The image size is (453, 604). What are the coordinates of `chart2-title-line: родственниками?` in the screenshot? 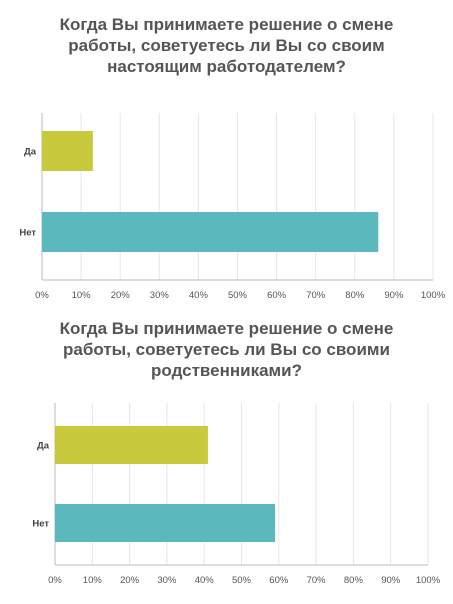 It's located at (226, 370).